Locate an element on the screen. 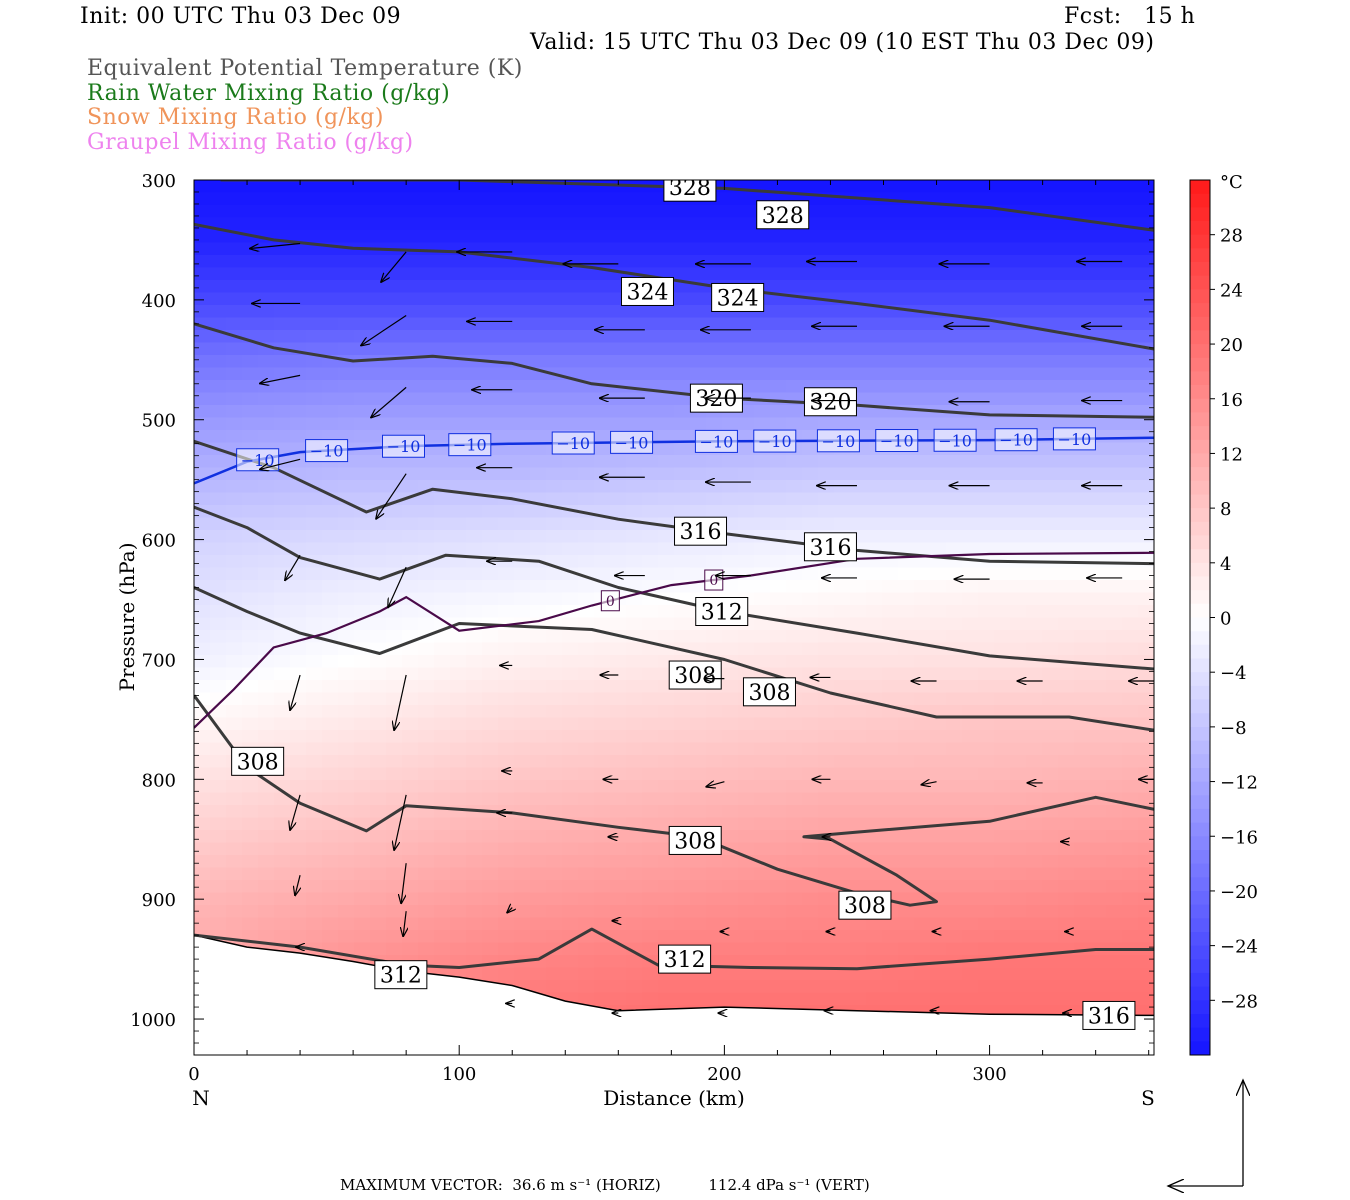 The image size is (1350, 1200). colorbar-tick-label: 0 is located at coordinates (1225, 619).